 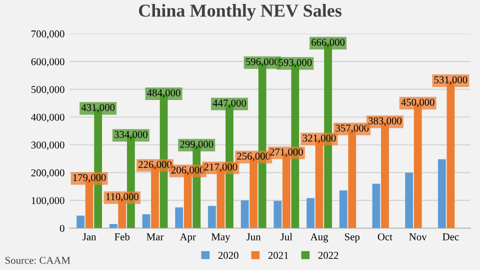 What do you see at coordinates (450, 236) in the screenshot?
I see `x-tick-label: Dec` at bounding box center [450, 236].